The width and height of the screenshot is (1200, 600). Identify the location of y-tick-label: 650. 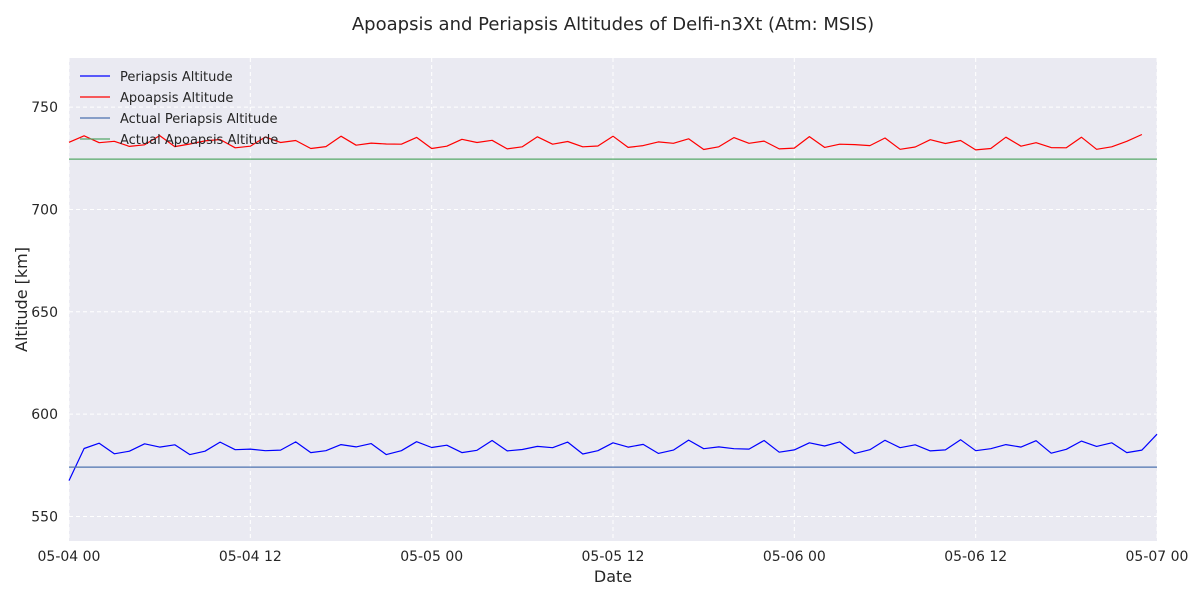
(44, 313).